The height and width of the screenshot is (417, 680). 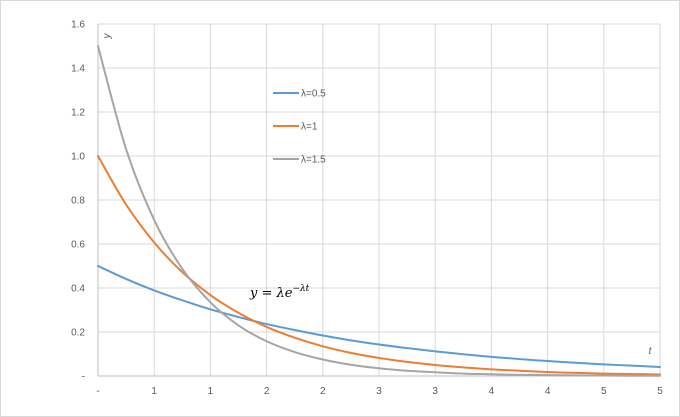 I want to click on formula-main: y = λe, so click(x=271, y=293).